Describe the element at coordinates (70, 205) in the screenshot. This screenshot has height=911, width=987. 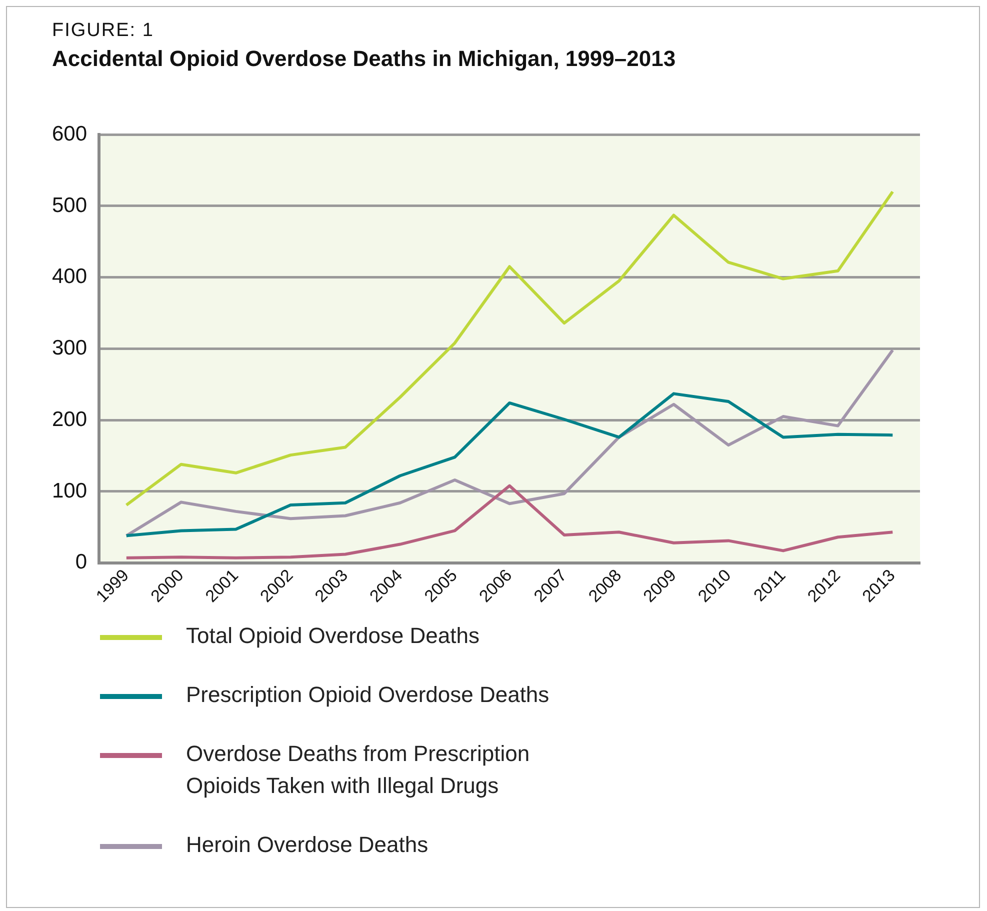
I see `y-tick-label: 500` at that location.